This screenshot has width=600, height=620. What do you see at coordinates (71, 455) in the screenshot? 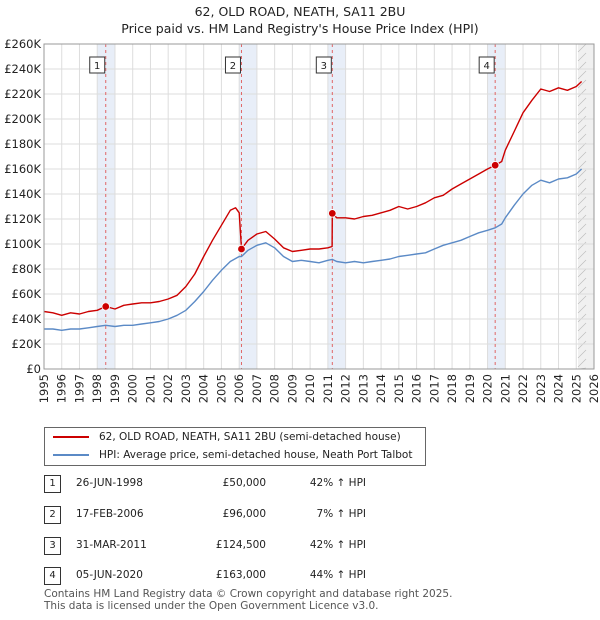
I see `legend-swatch-hpi` at bounding box center [71, 455].